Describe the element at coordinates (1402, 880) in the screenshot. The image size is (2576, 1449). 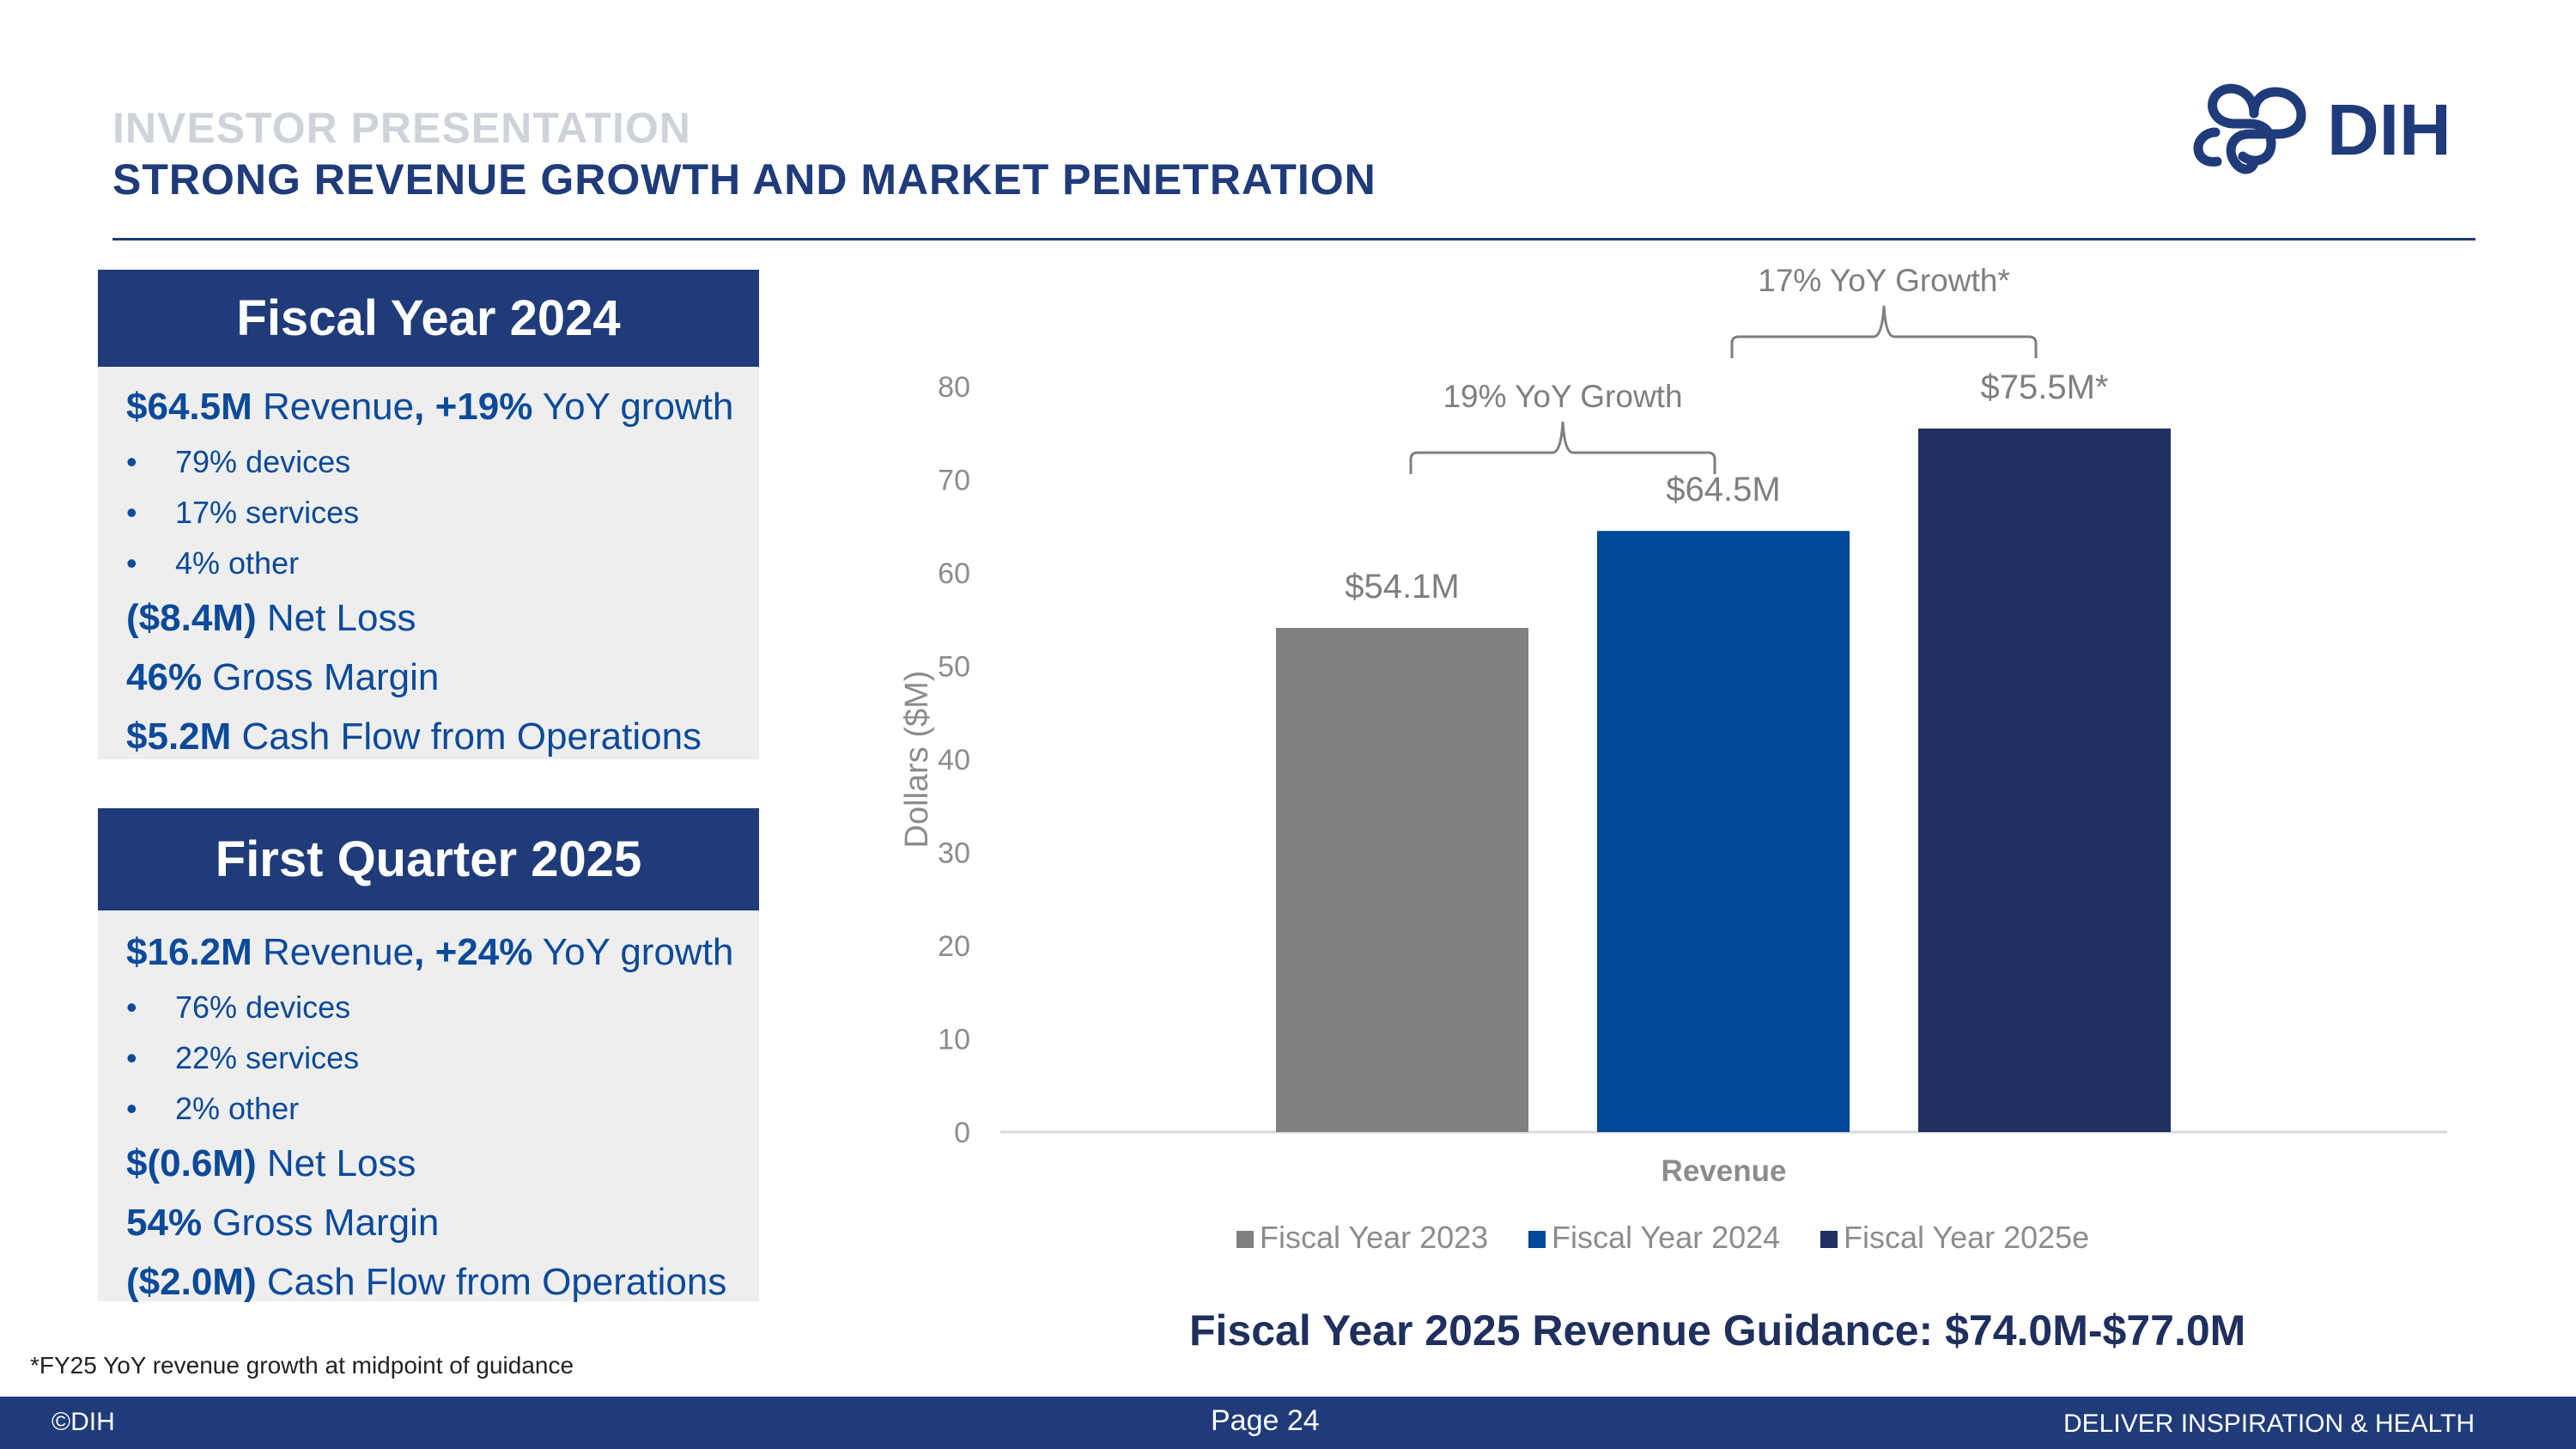
I see `bar-fiscal-year-2023` at that location.